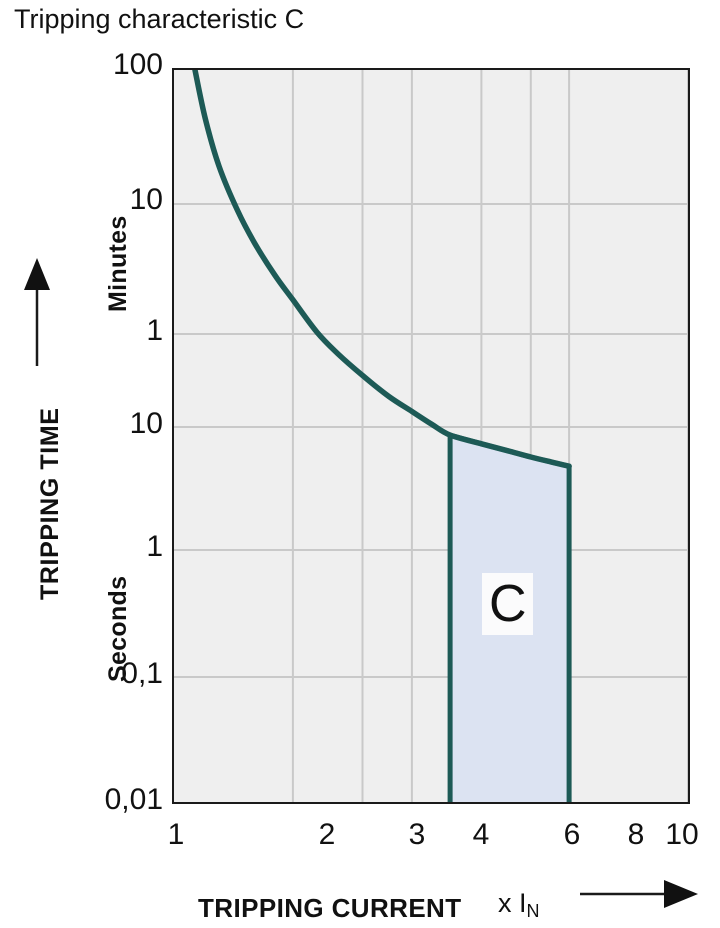 The image size is (720, 928). What do you see at coordinates (330, 908) in the screenshot?
I see `x-axis-title: TRIPPING CURRENT` at bounding box center [330, 908].